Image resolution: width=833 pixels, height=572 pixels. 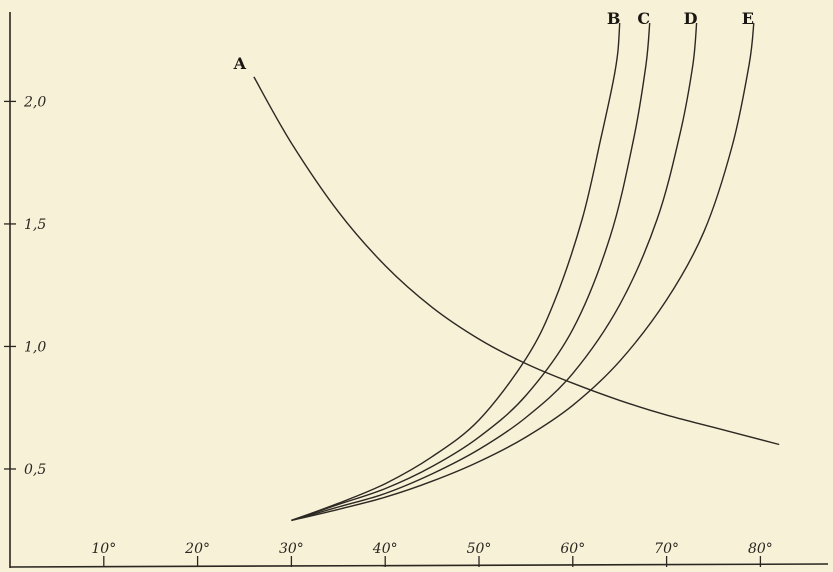 I want to click on series-label-e: E, so click(x=748, y=18).